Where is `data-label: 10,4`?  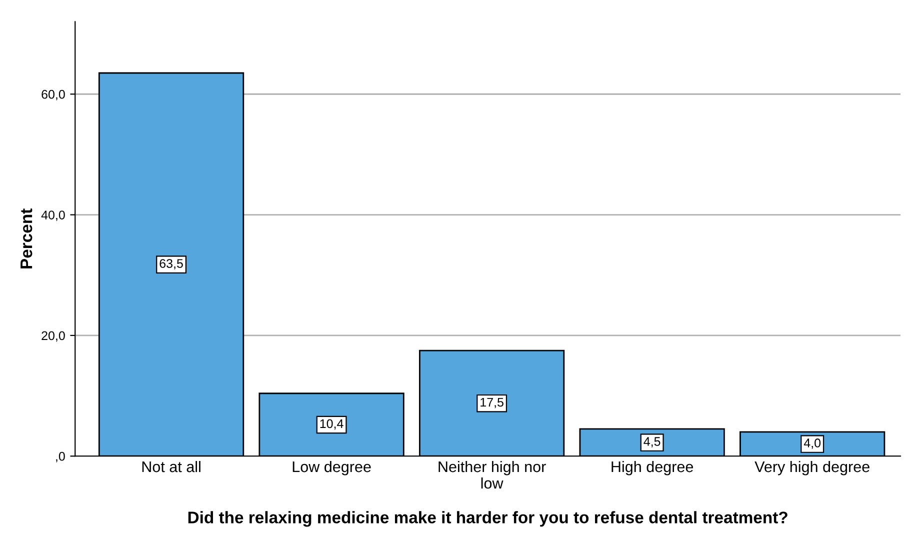 data-label: 10,4 is located at coordinates (332, 424).